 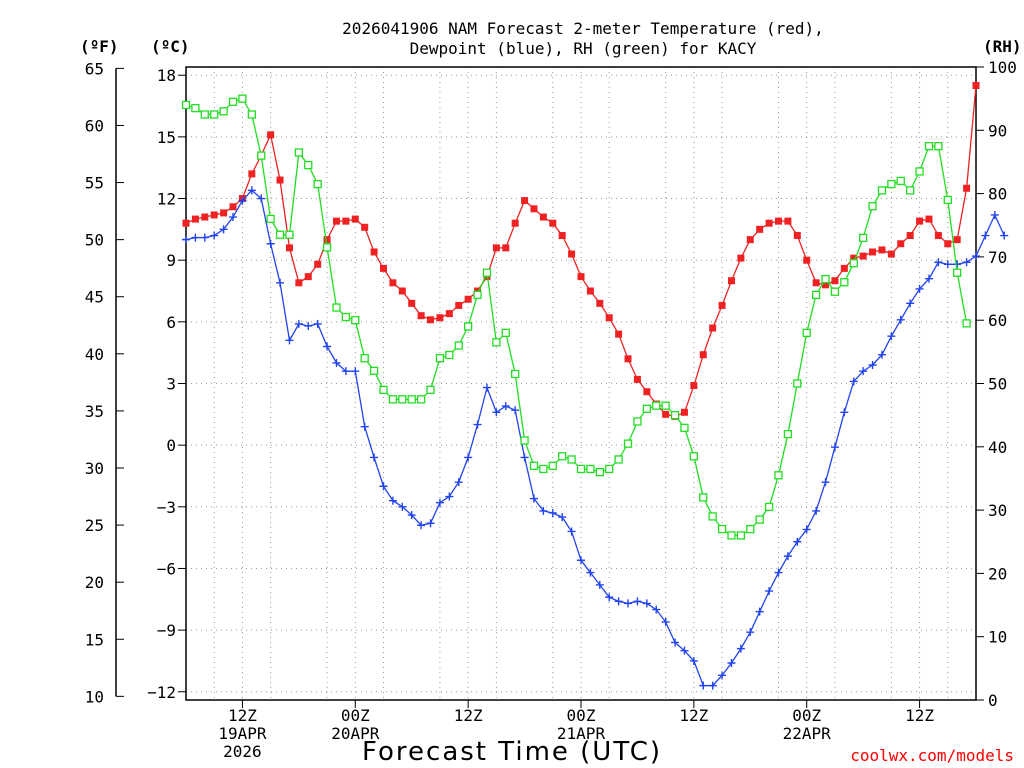 What do you see at coordinates (94, 411) in the screenshot?
I see `fahrenheit-tick-label: 35` at bounding box center [94, 411].